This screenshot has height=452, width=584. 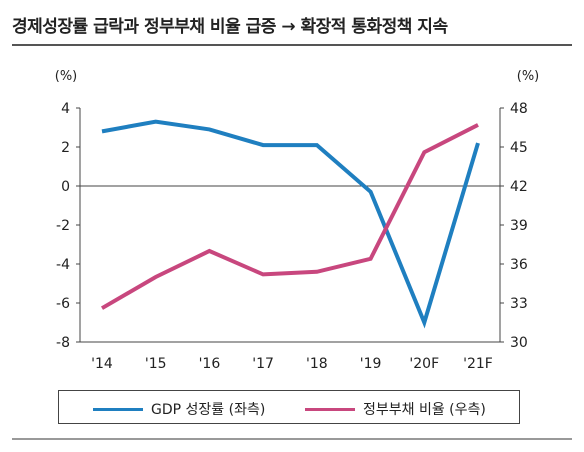 I want to click on left-tick-label: -4, so click(x=63, y=265).